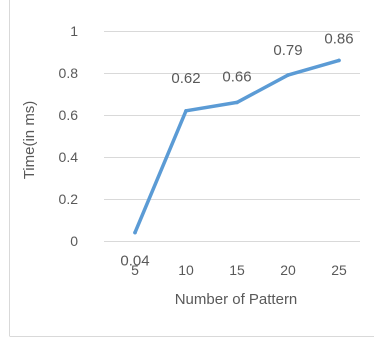  Describe the element at coordinates (288, 270) in the screenshot. I see `x-tick-label: 20` at that location.